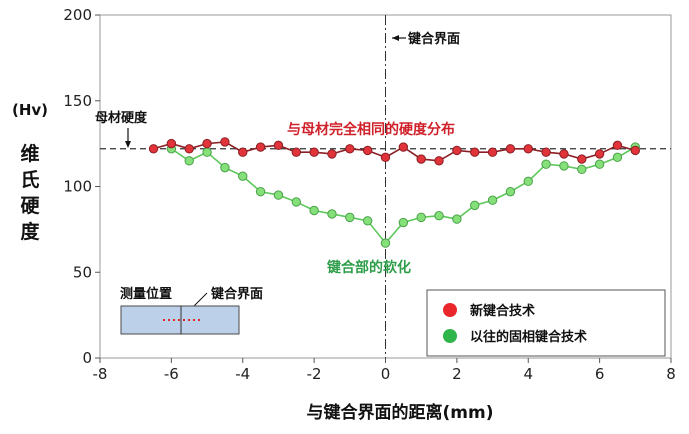 This screenshot has height=434, width=689. Describe the element at coordinates (146, 294) in the screenshot. I see `inset-label-left: 测量位置` at that location.